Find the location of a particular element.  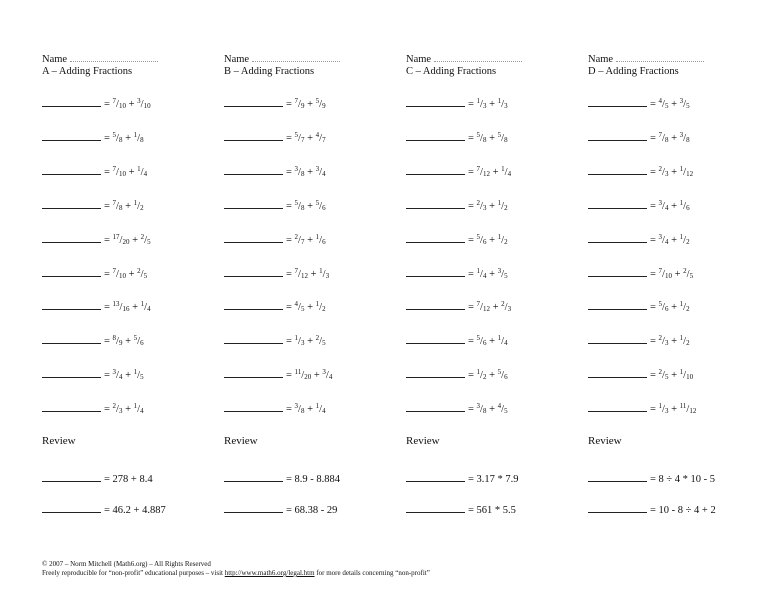

problem-row: = 3/4 + 1/5 is located at coordinates (93, 374).